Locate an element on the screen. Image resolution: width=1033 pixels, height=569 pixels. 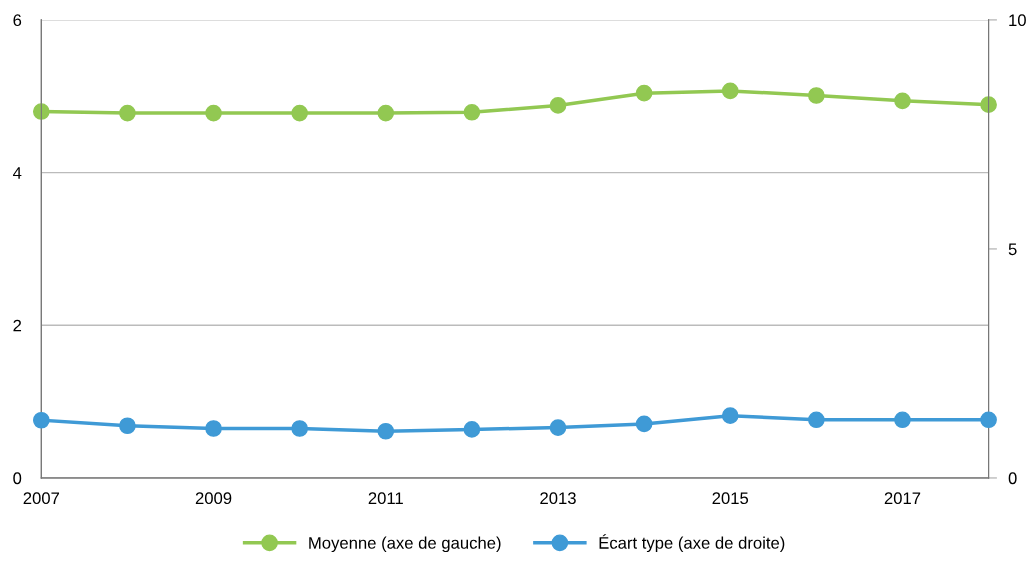
x-tick-label: 2015 is located at coordinates (730, 498).